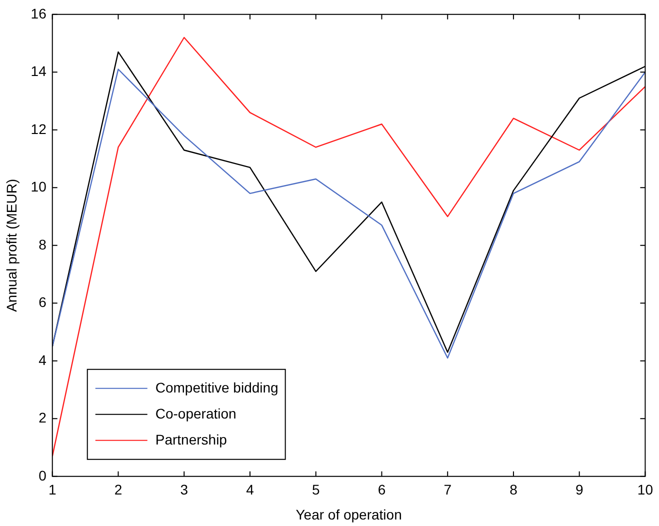 This screenshot has height=526, width=659. Describe the element at coordinates (11, 245) in the screenshot. I see `y-axis-title: Annual profit (MEUR)` at that location.